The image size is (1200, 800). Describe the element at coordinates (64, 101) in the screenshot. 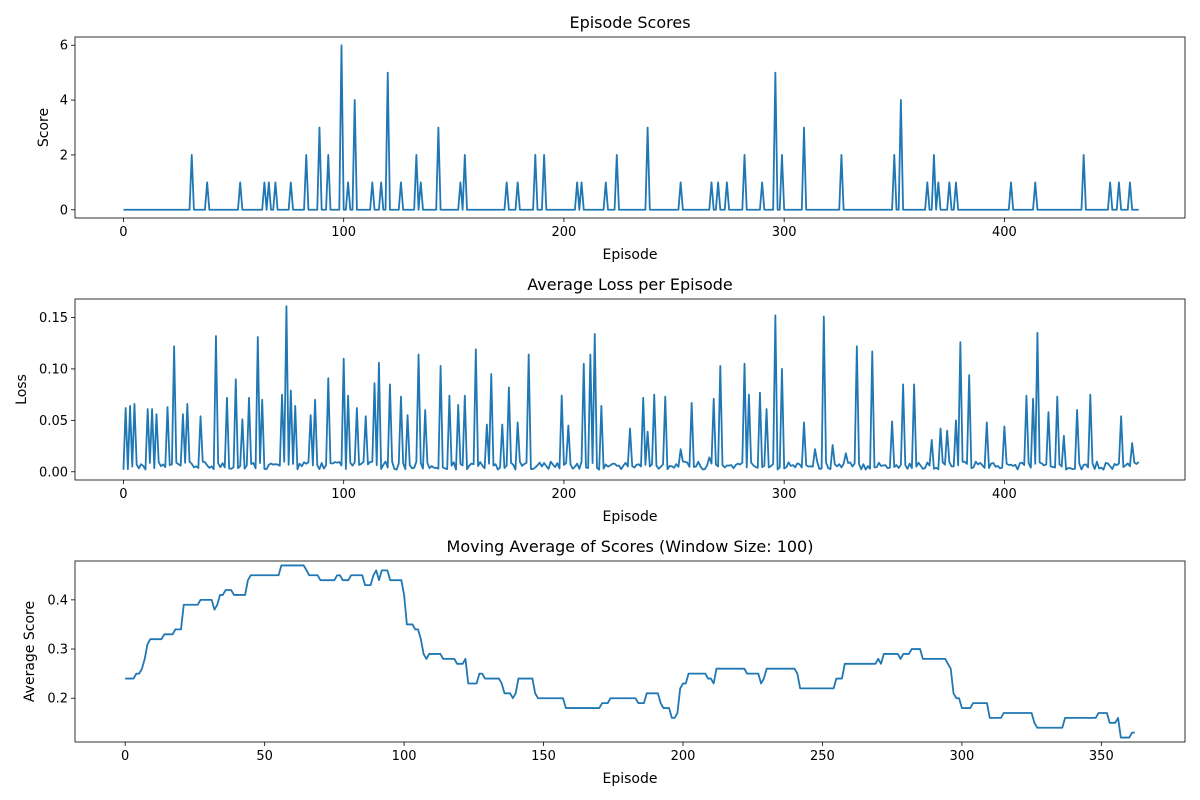

I see `y-tick-label: 4` at that location.